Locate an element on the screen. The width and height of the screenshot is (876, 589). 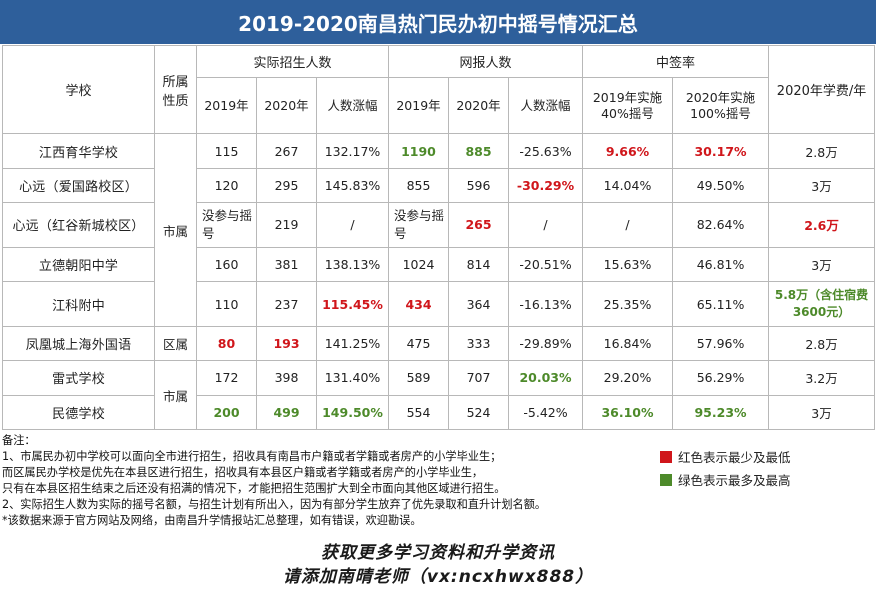
online-2019: 855 is located at coordinates (418, 185).